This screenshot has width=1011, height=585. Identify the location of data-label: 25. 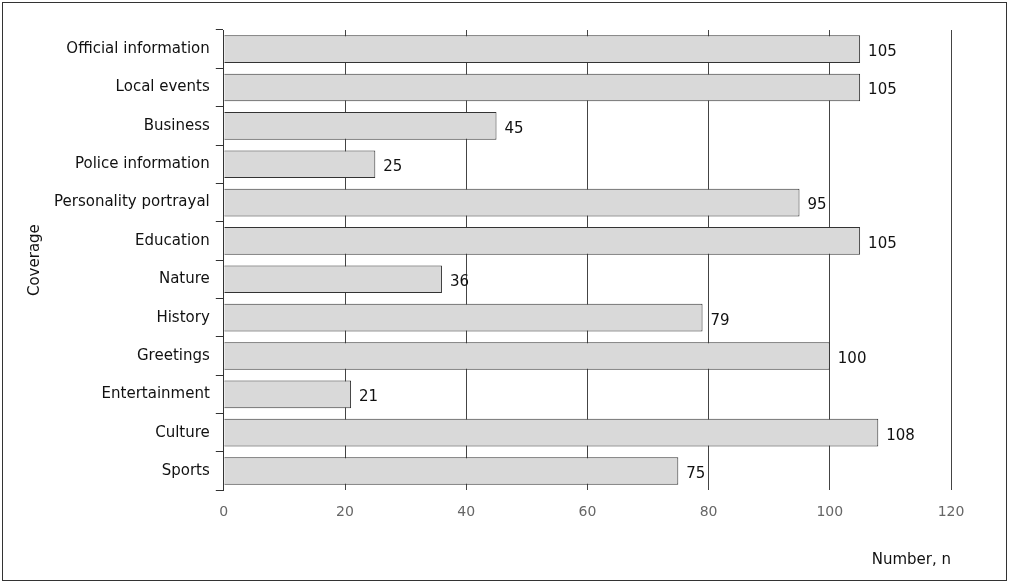
(393, 166).